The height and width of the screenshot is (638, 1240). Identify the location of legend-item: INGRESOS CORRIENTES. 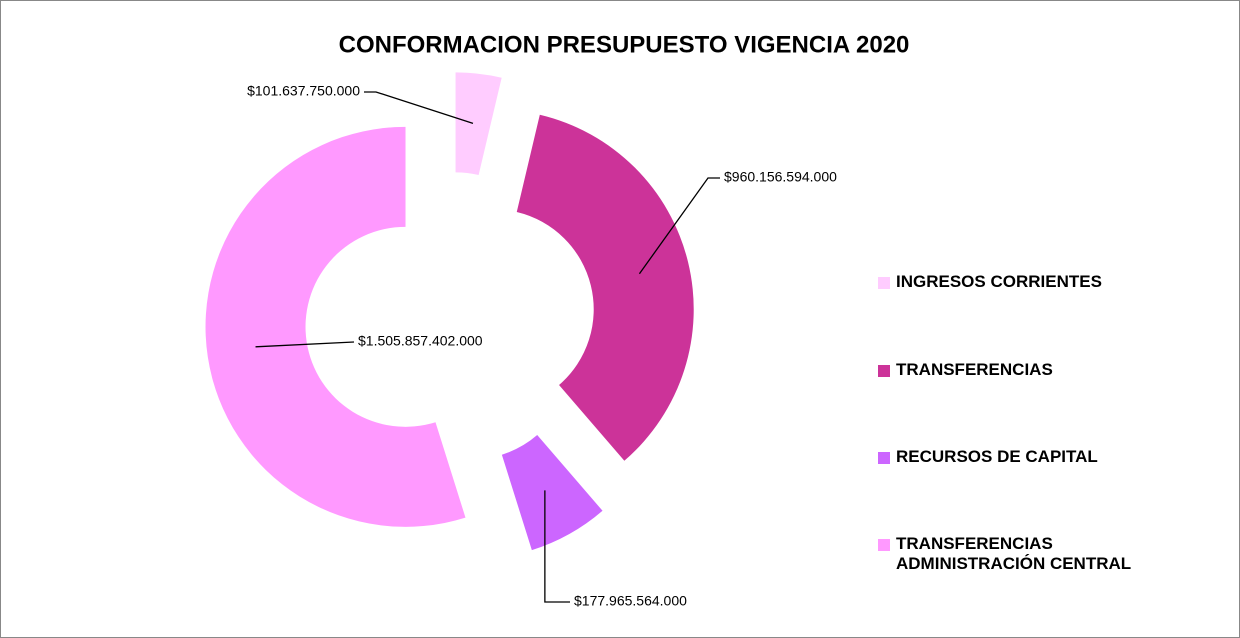
(1027, 282).